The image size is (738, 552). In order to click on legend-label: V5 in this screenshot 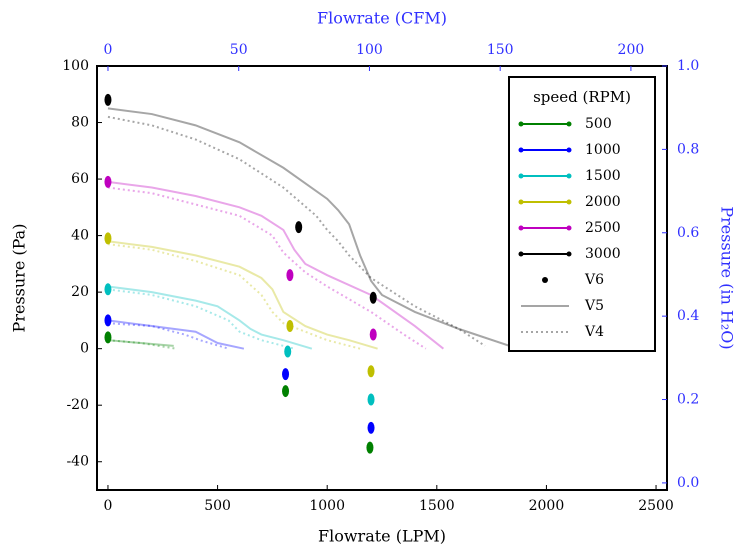, I will do `click(594, 306)`.